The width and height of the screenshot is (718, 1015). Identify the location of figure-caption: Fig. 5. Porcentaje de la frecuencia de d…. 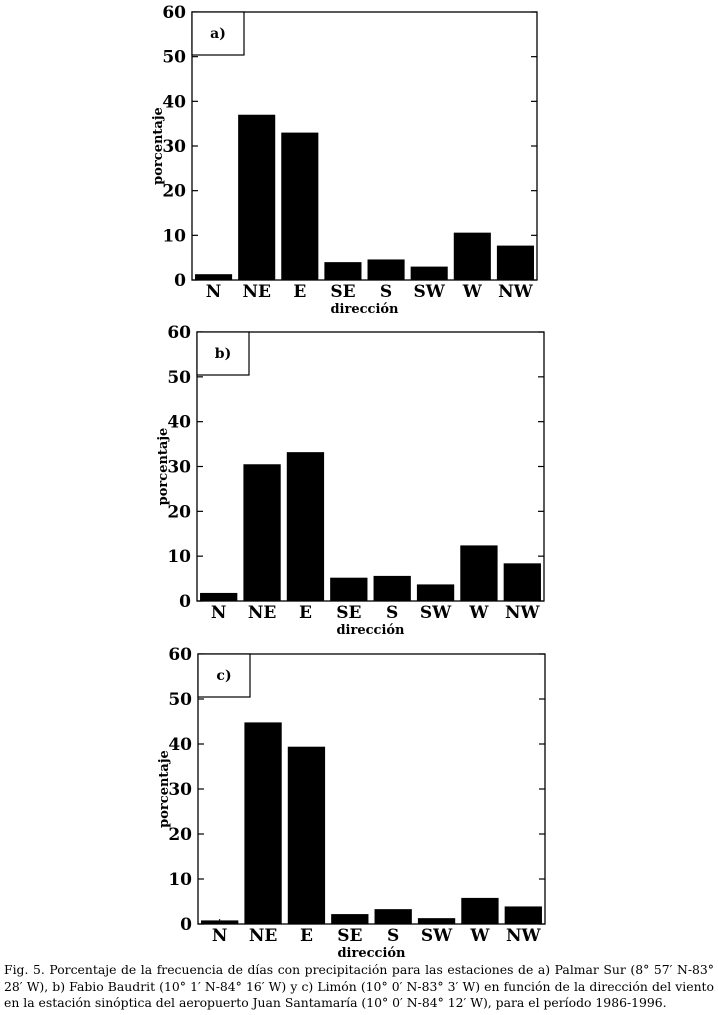
(359, 986).